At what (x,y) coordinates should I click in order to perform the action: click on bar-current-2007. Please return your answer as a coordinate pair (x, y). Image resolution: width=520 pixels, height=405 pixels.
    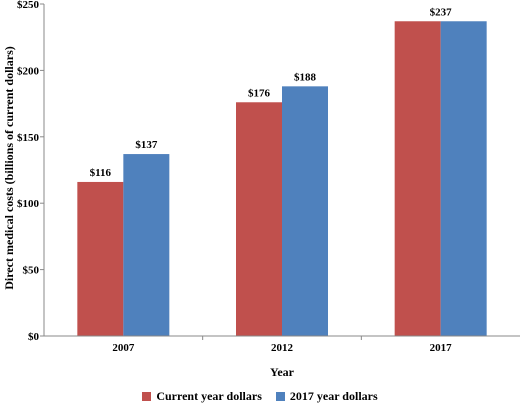
    Looking at the image, I should click on (100, 258).